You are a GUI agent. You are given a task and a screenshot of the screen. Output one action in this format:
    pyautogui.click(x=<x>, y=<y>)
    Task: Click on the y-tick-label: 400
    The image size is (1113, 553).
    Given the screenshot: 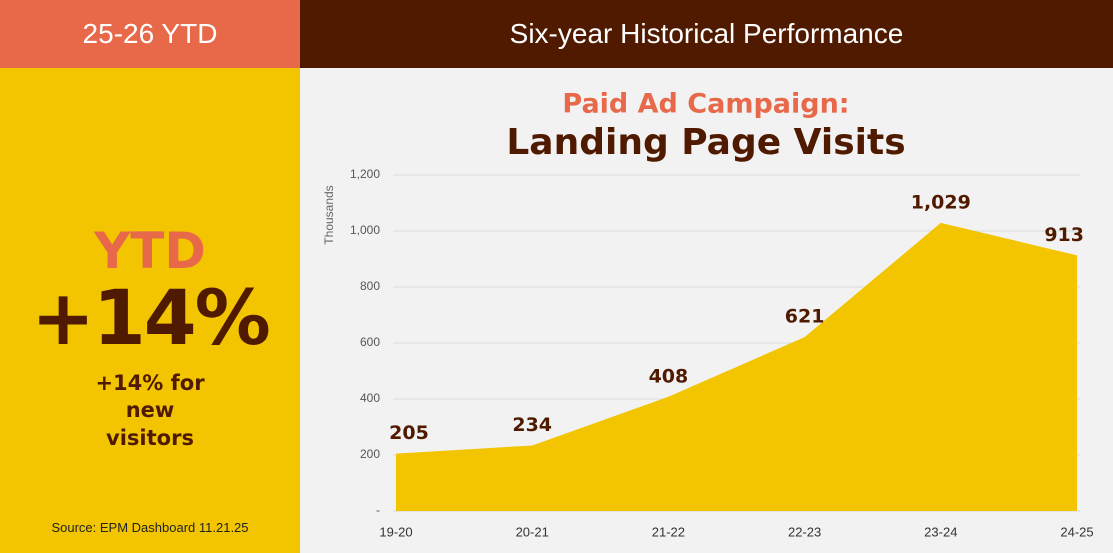 What is the action you would take?
    pyautogui.click(x=370, y=398)
    